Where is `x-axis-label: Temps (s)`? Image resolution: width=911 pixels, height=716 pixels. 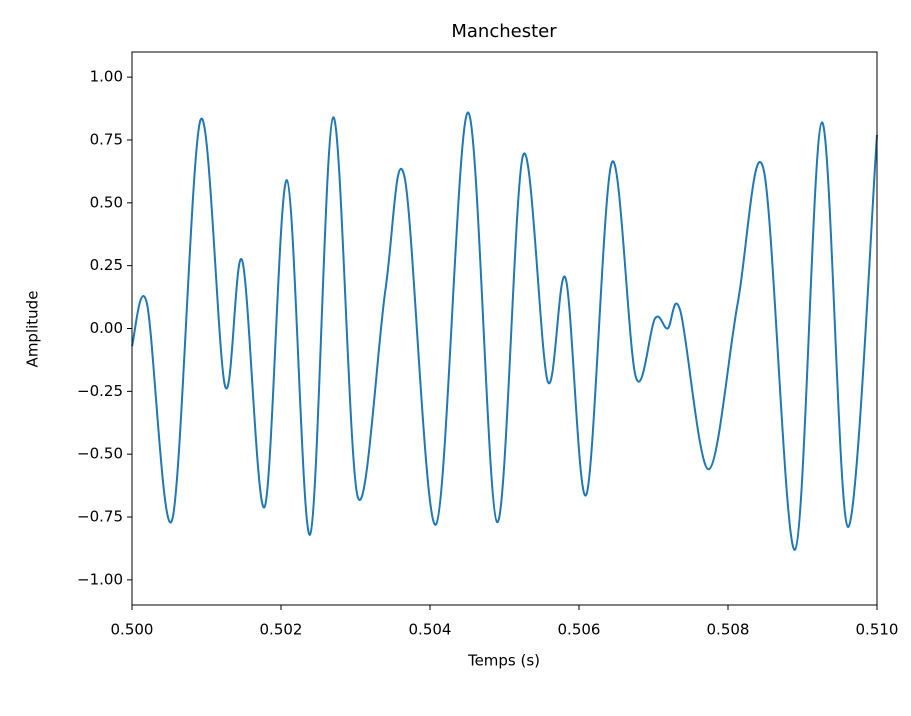
x-axis-label: Temps (s) is located at coordinates (503, 661).